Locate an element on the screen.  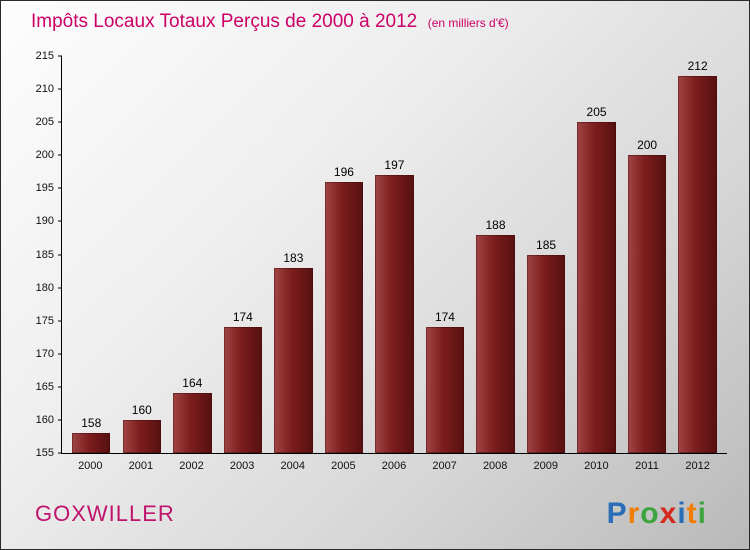
bar-value-label: 188 is located at coordinates (495, 224).